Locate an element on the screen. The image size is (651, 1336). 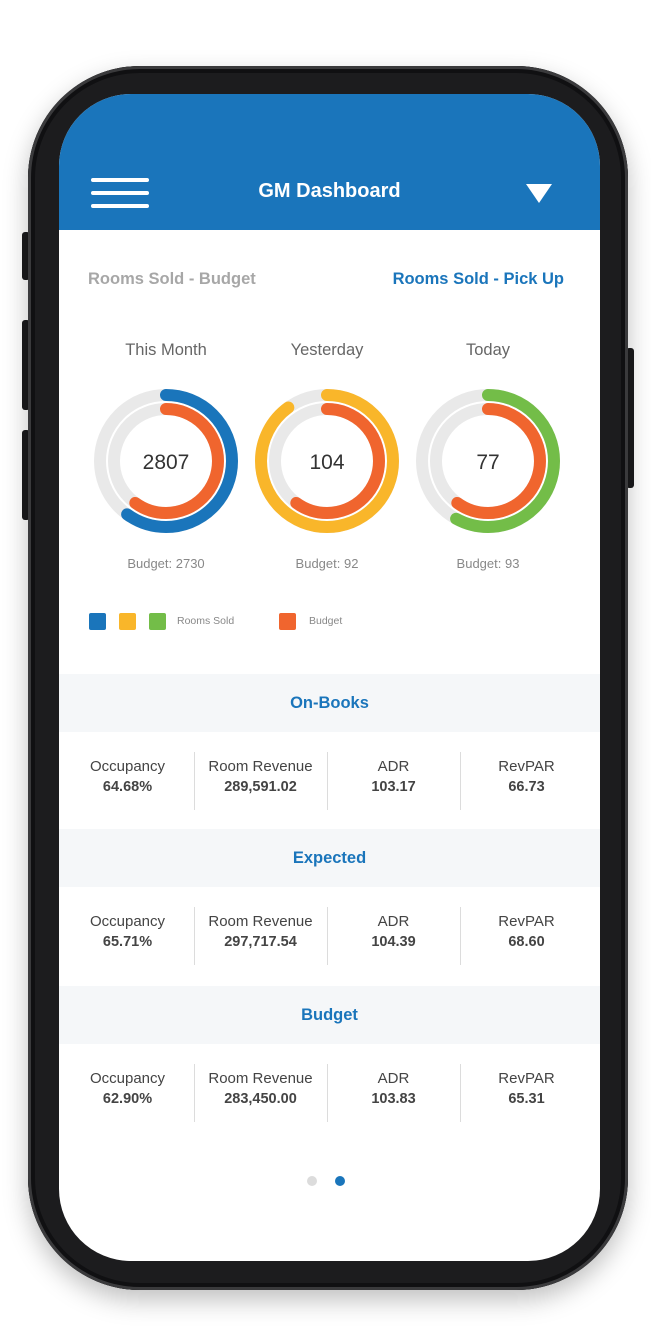
legend-swatch-yellow is located at coordinates (127, 621).